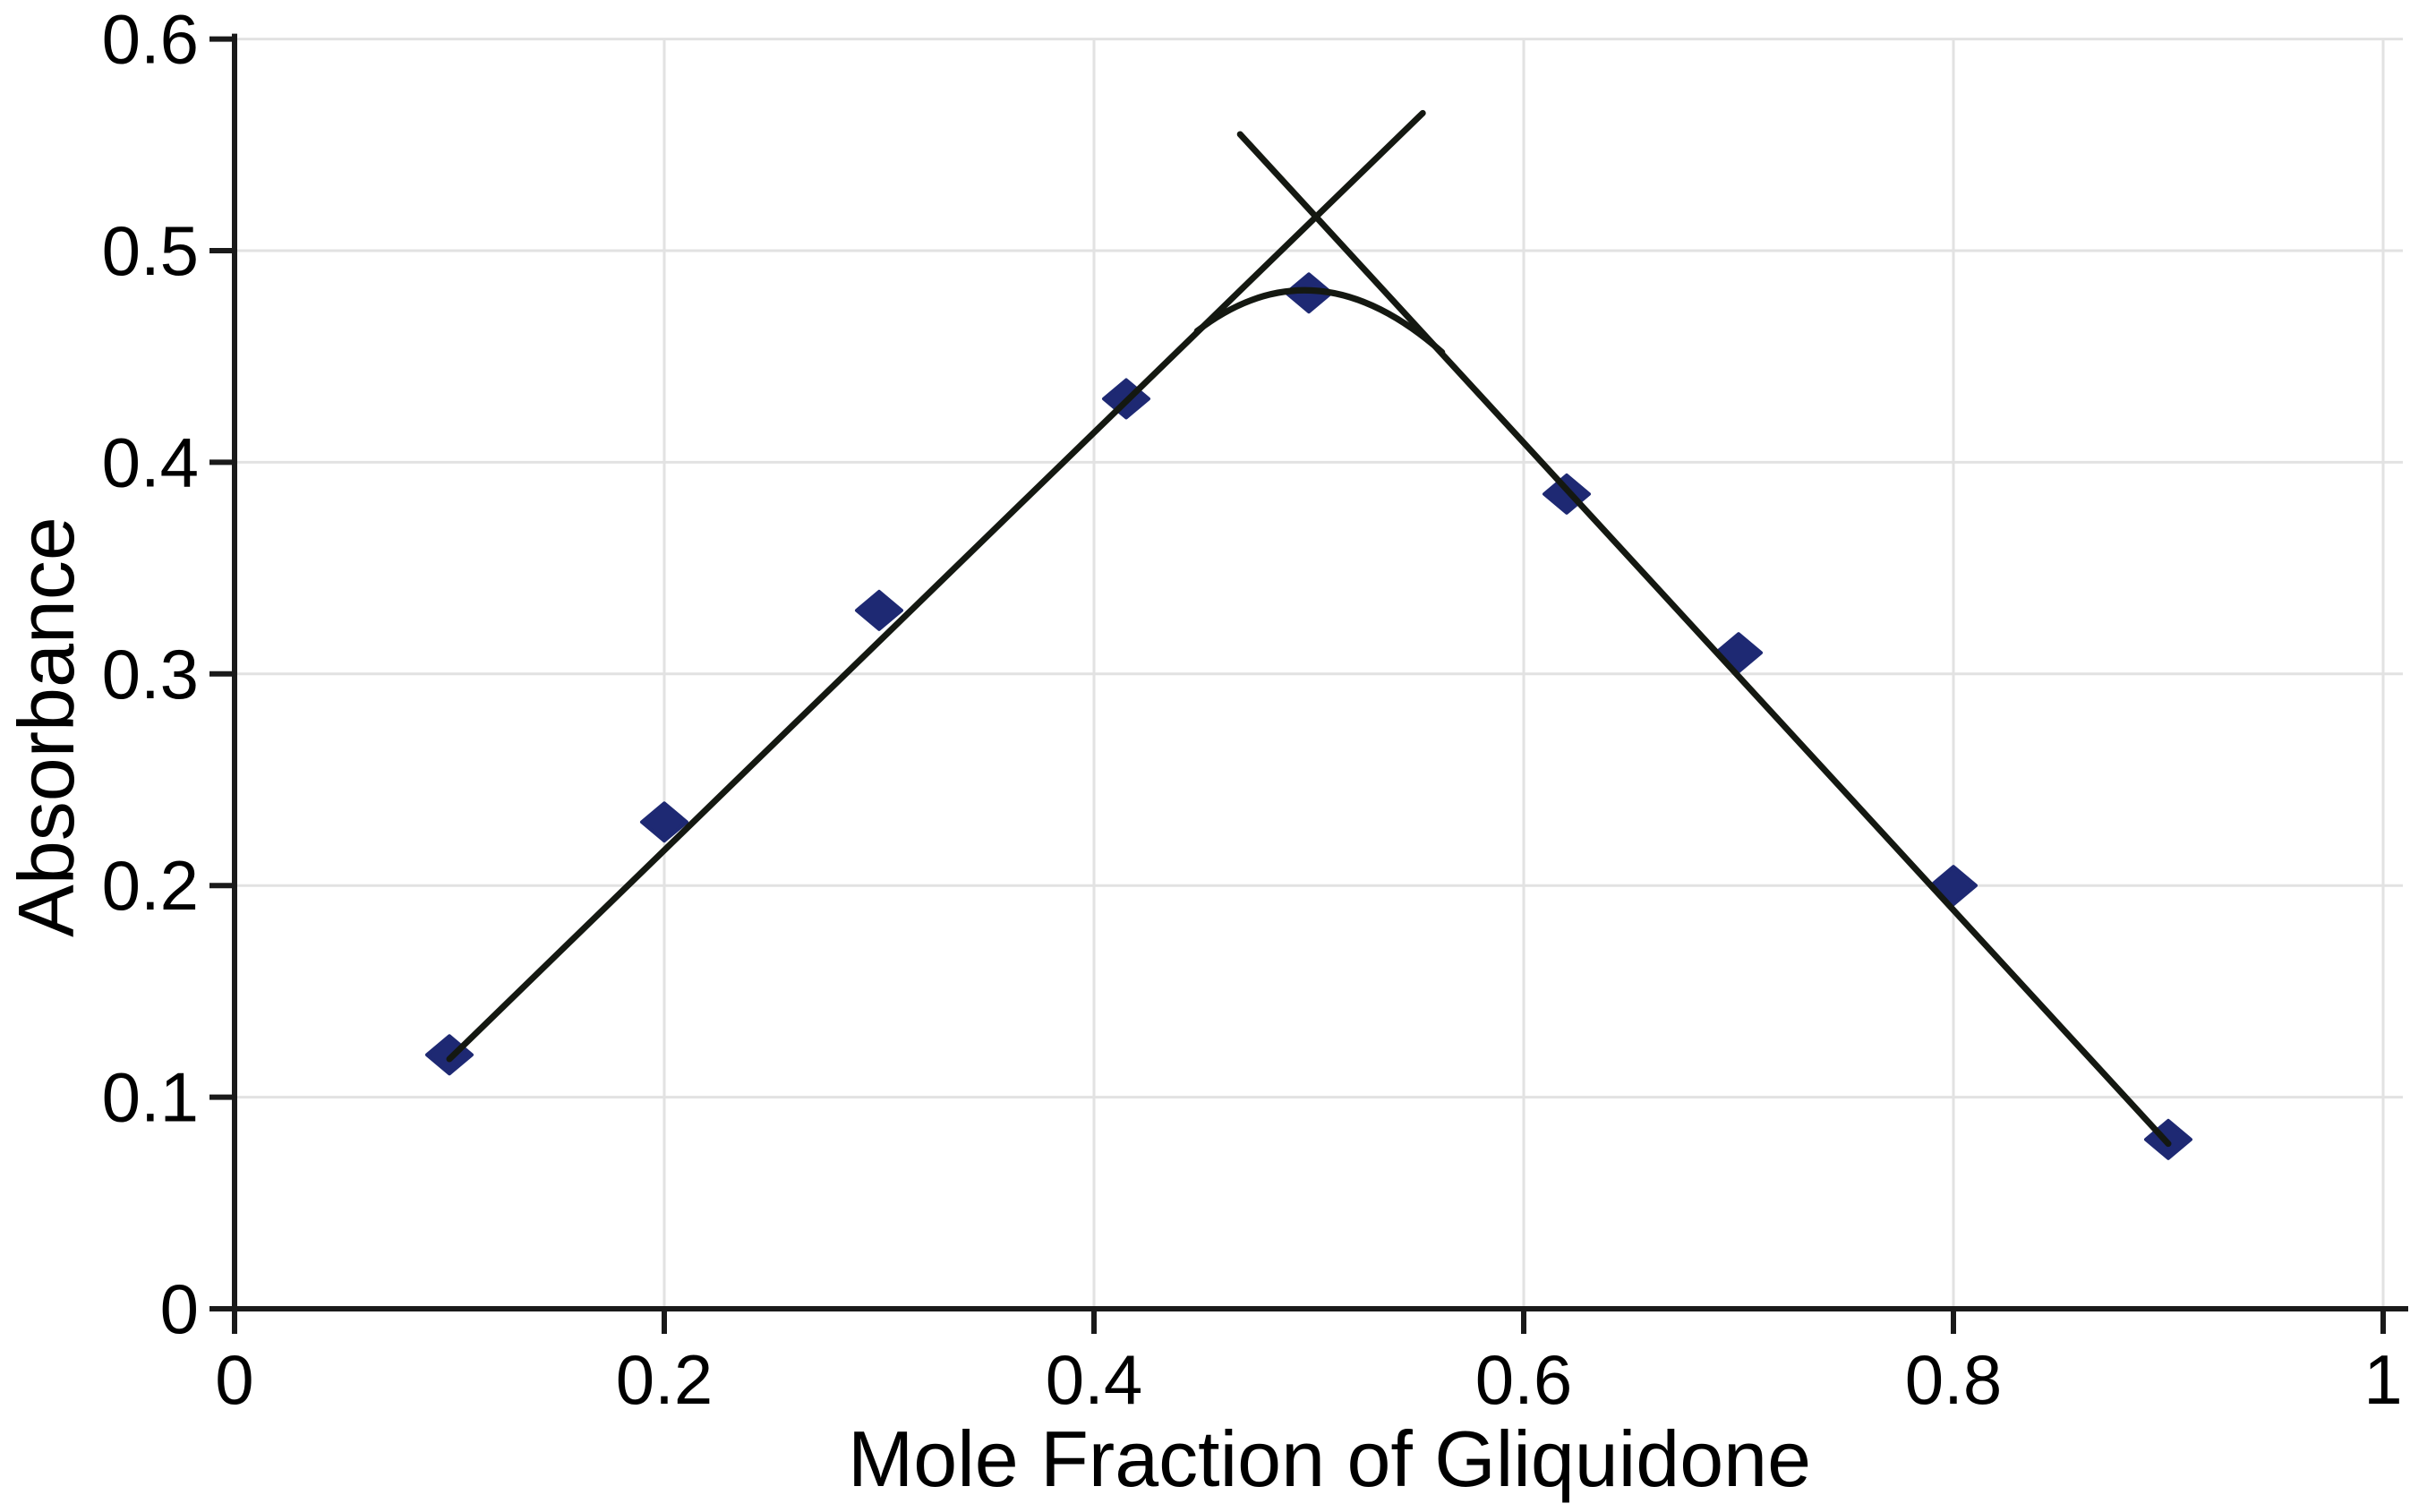  What do you see at coordinates (150, 885) in the screenshot?
I see `y-tick-label: 0.2` at bounding box center [150, 885].